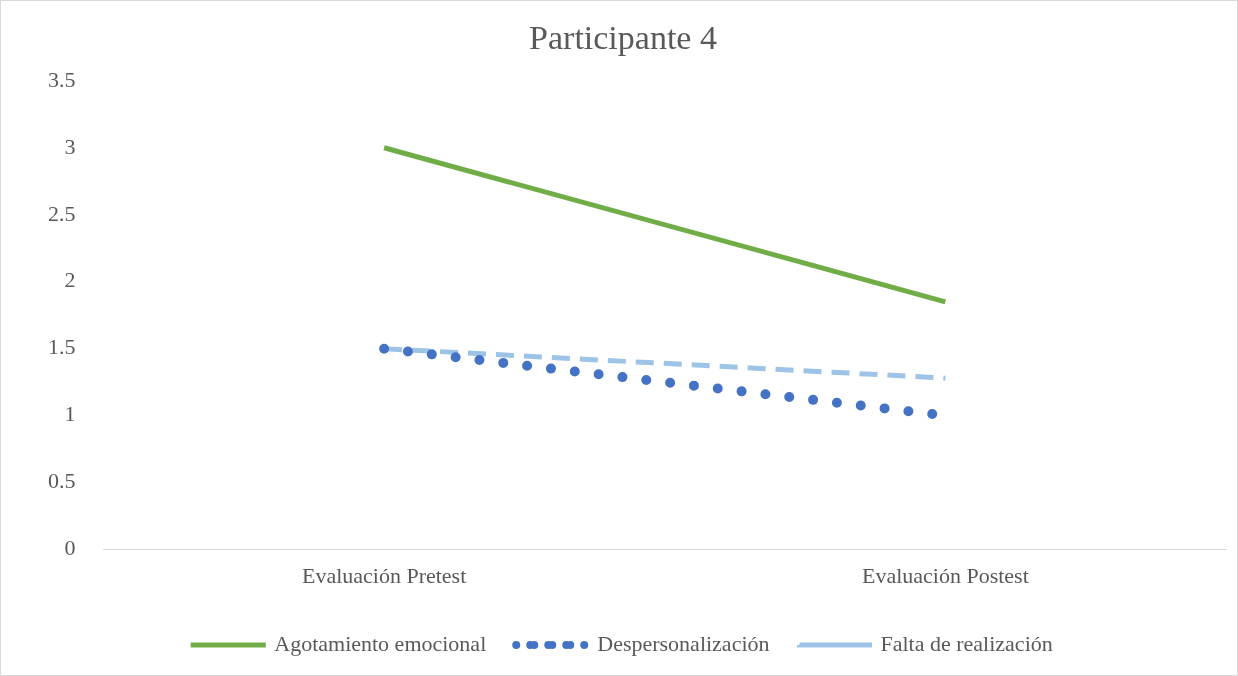 The image size is (1238, 676). I want to click on y-tick-label: 3.5, so click(62, 79).